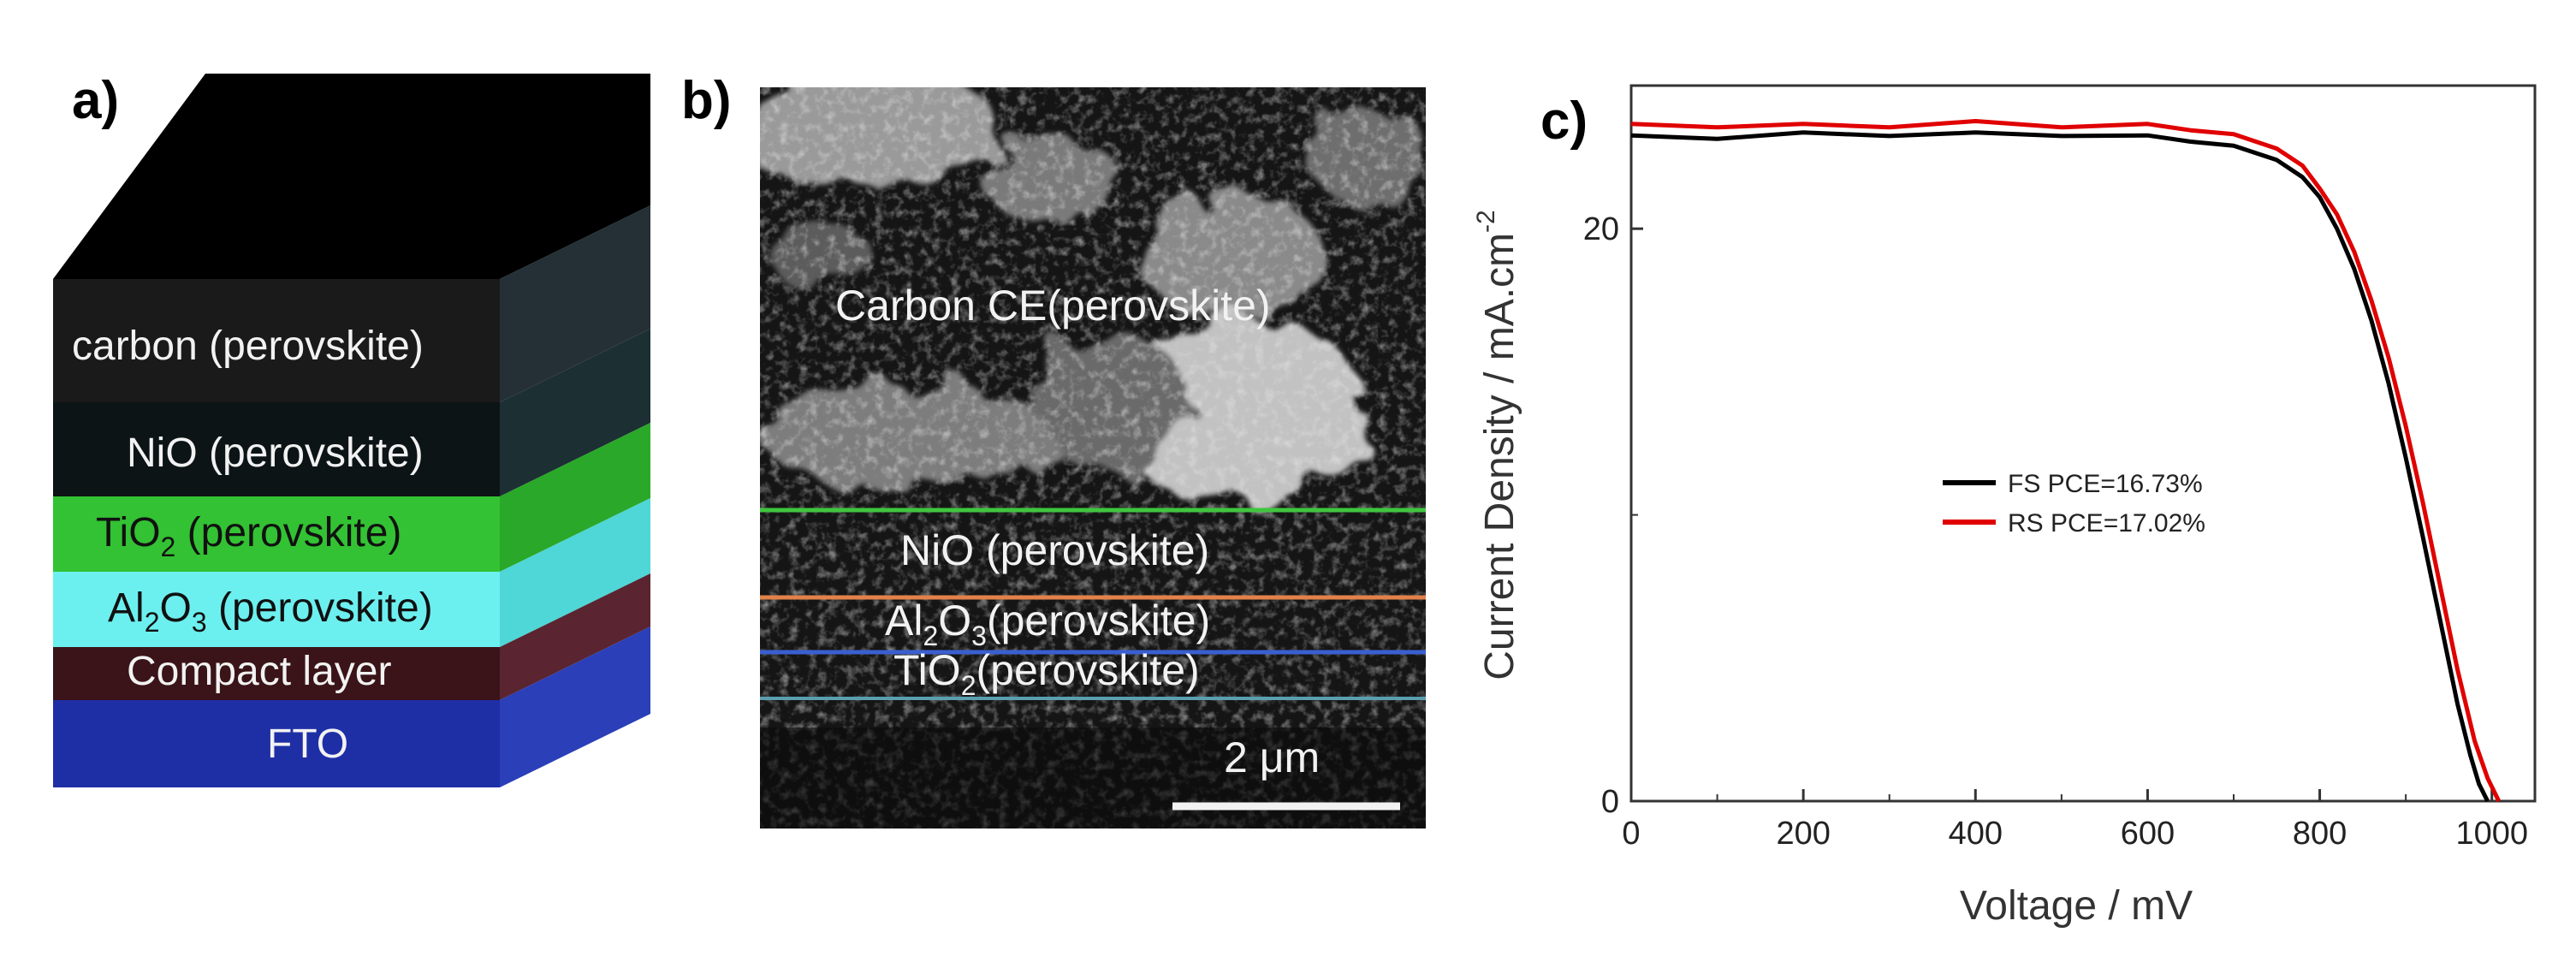 The width and height of the screenshot is (2576, 974). I want to click on layer-compact-front, so click(276, 673).